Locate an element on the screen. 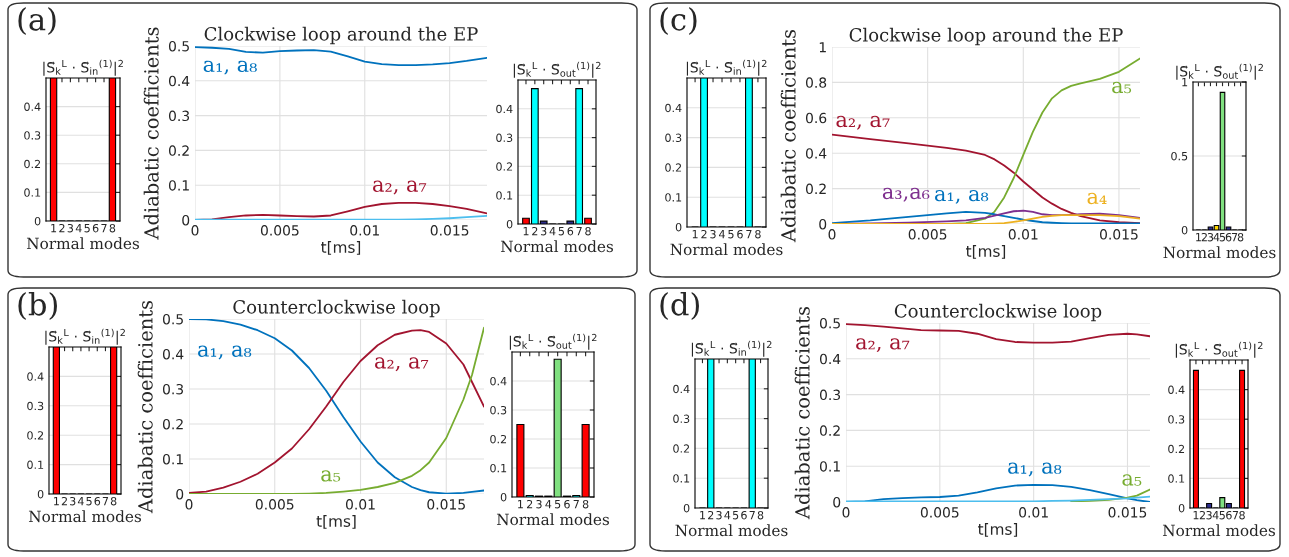  y-tick-label: 1 is located at coordinates (822, 47).